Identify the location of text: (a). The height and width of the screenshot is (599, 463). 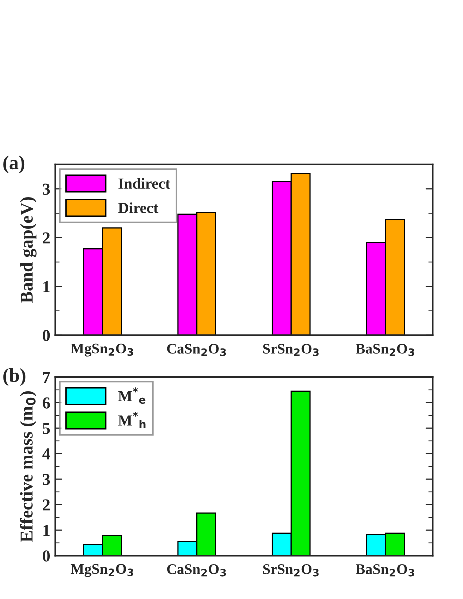
(14, 165).